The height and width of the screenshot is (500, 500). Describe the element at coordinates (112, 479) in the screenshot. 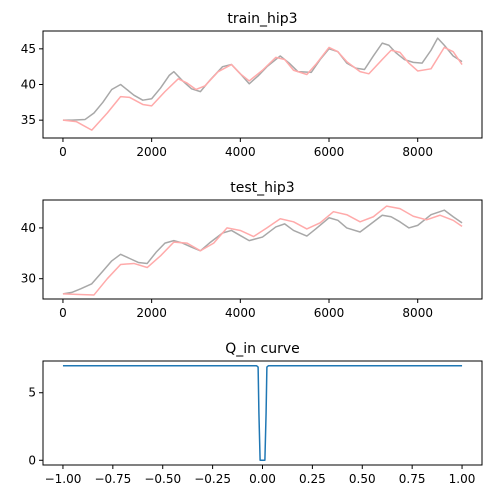

I see `x-tick-label: −0.75` at that location.